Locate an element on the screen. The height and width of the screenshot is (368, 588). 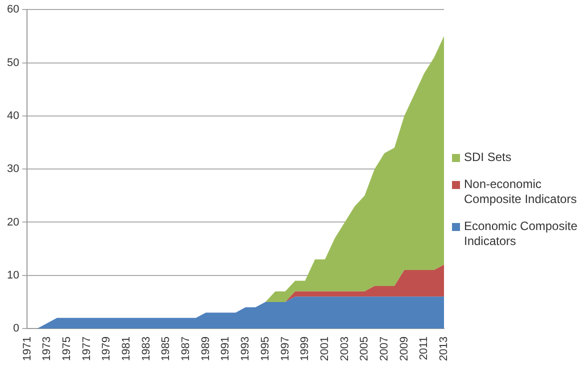
x-tick-label: 1985 is located at coordinates (166, 349).